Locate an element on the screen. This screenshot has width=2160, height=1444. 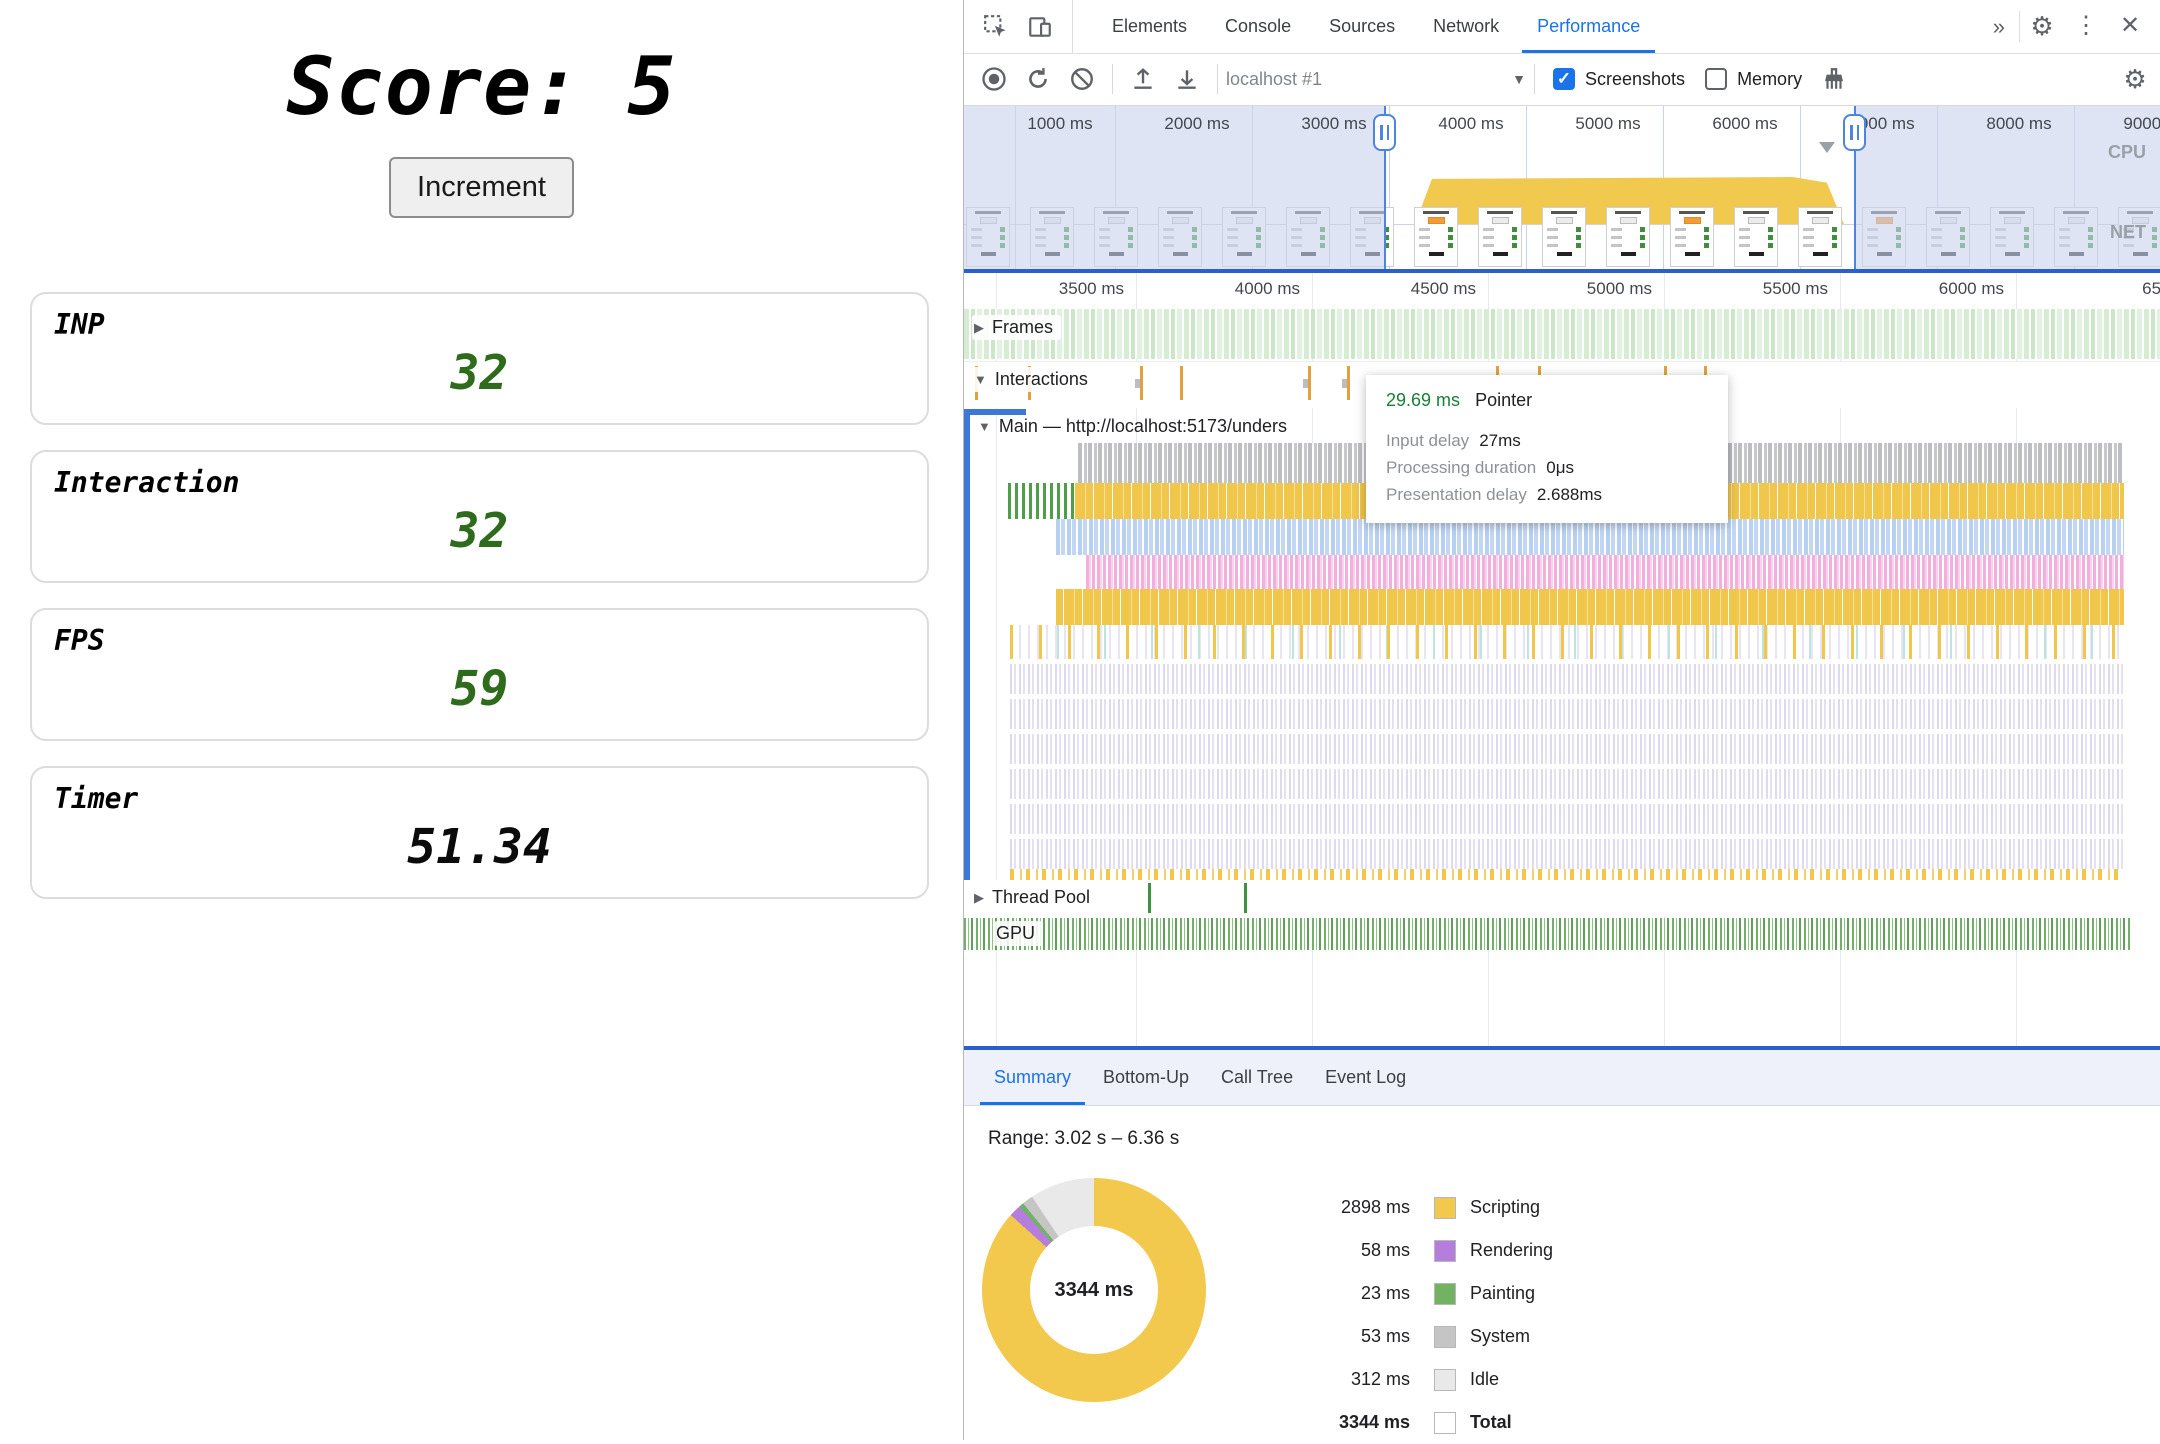
tooltip-row-label: Processing duration is located at coordinates (1461, 467).